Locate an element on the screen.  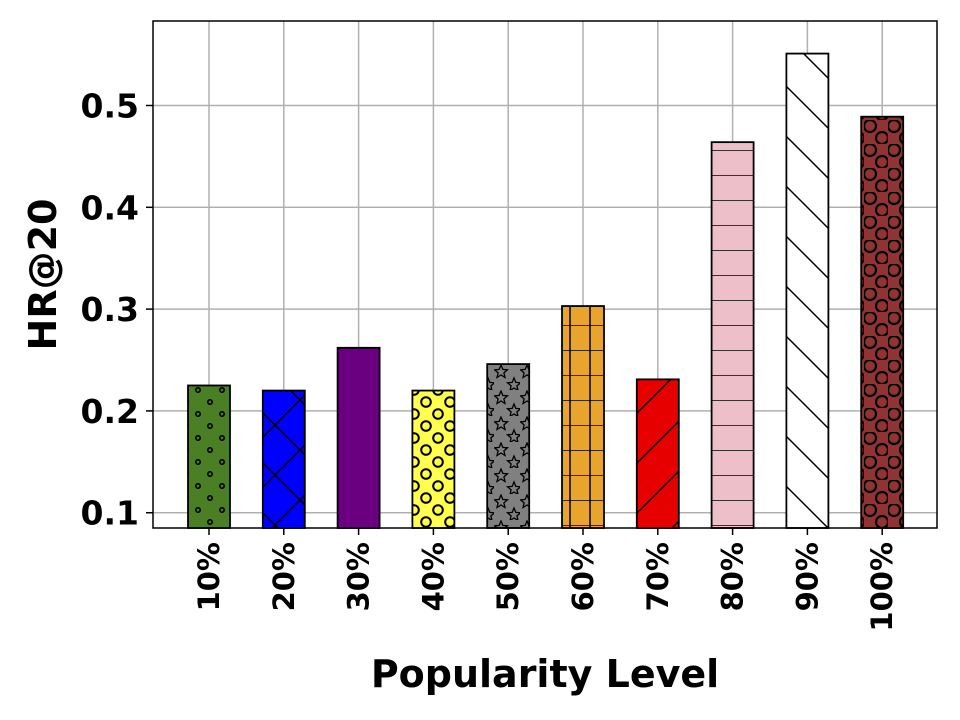
bar-50pct is located at coordinates (508, 446).